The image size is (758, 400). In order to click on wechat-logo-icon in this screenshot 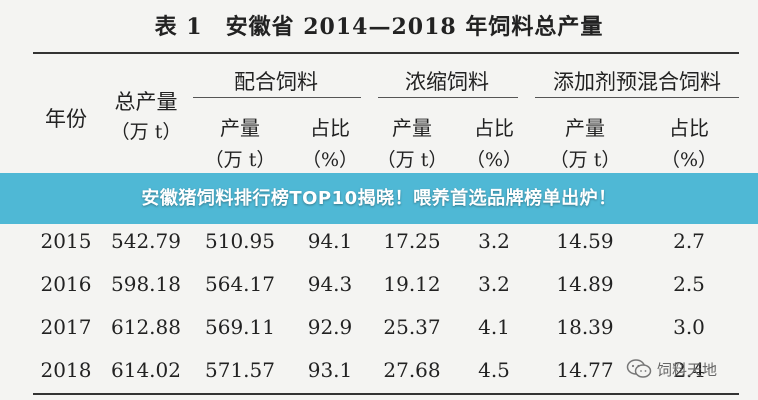, I will do `click(639, 368)`.